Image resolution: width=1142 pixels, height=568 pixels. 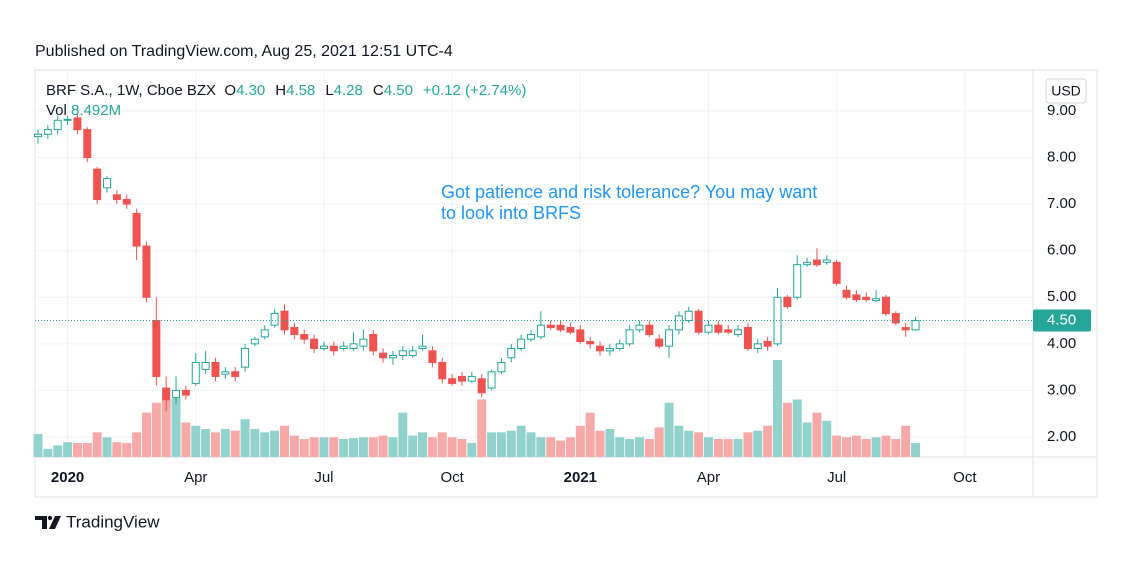 What do you see at coordinates (580, 477) in the screenshot?
I see `x-tick-label: 2021` at bounding box center [580, 477].